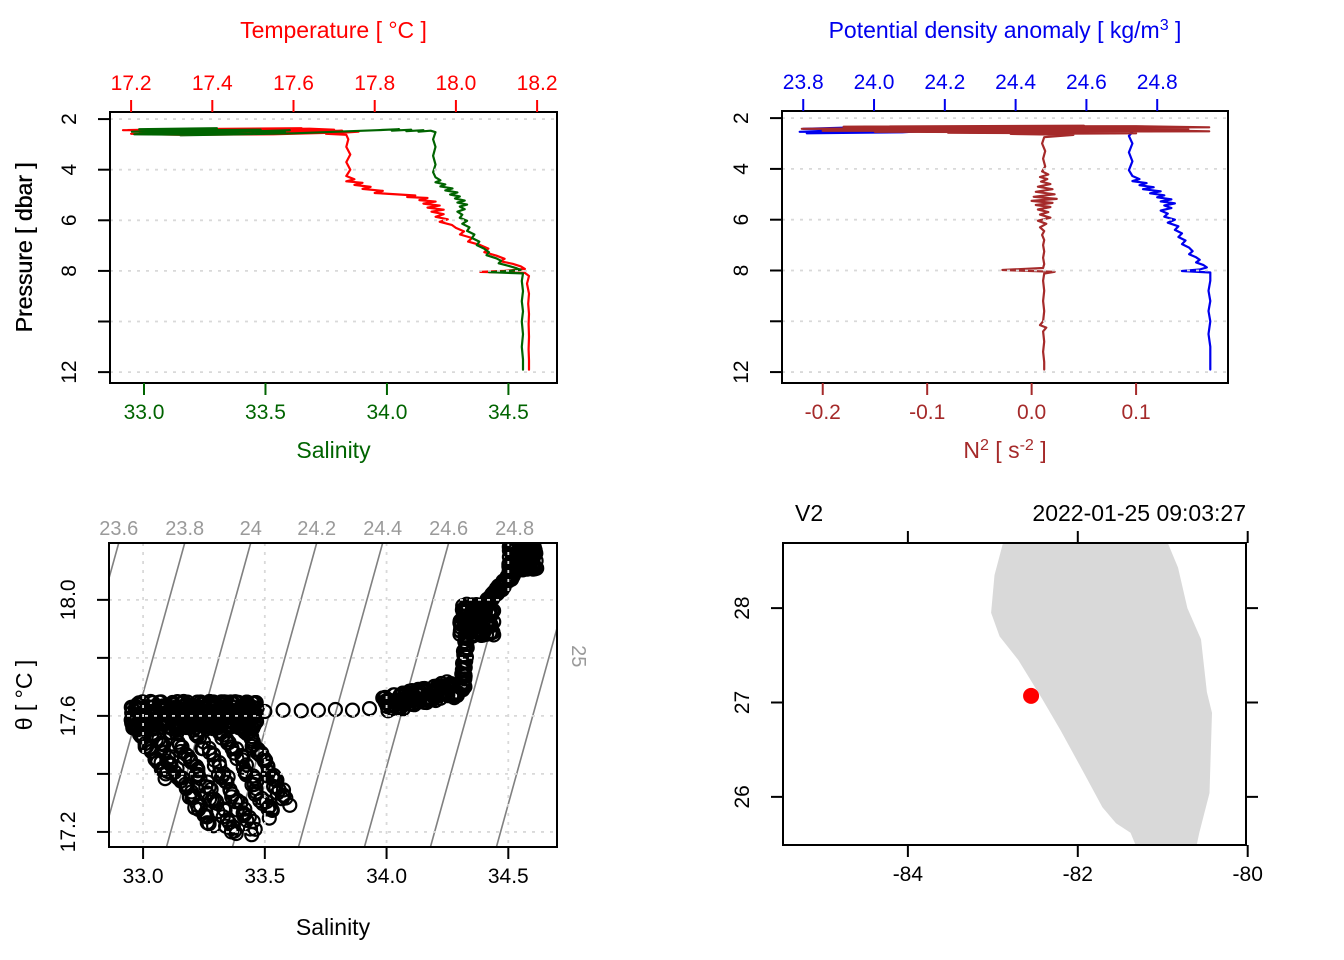 The width and height of the screenshot is (1344, 960). What do you see at coordinates (809, 513) in the screenshot?
I see `map-title-station: V2` at bounding box center [809, 513].